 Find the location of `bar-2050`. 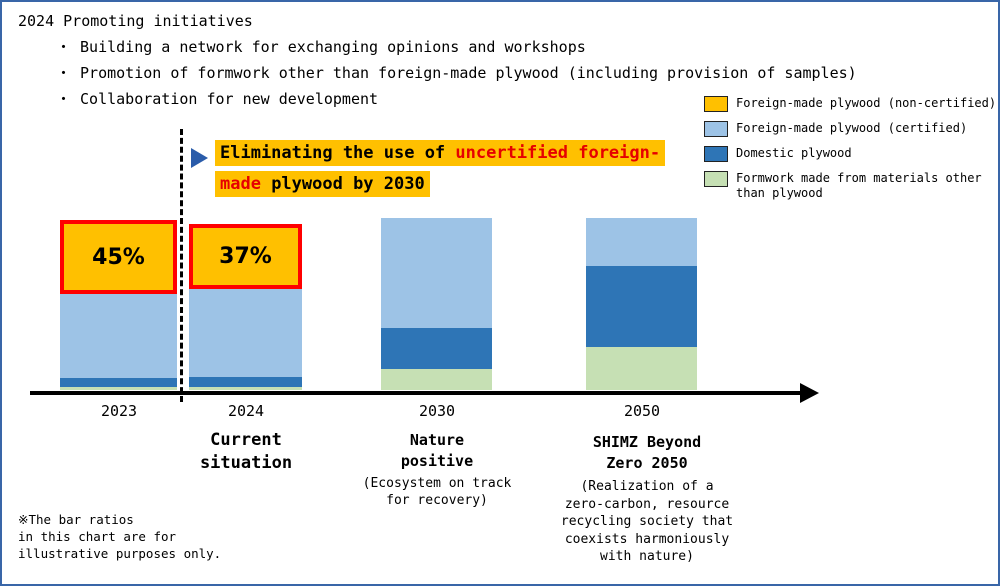

bar-2050 is located at coordinates (641, 304).